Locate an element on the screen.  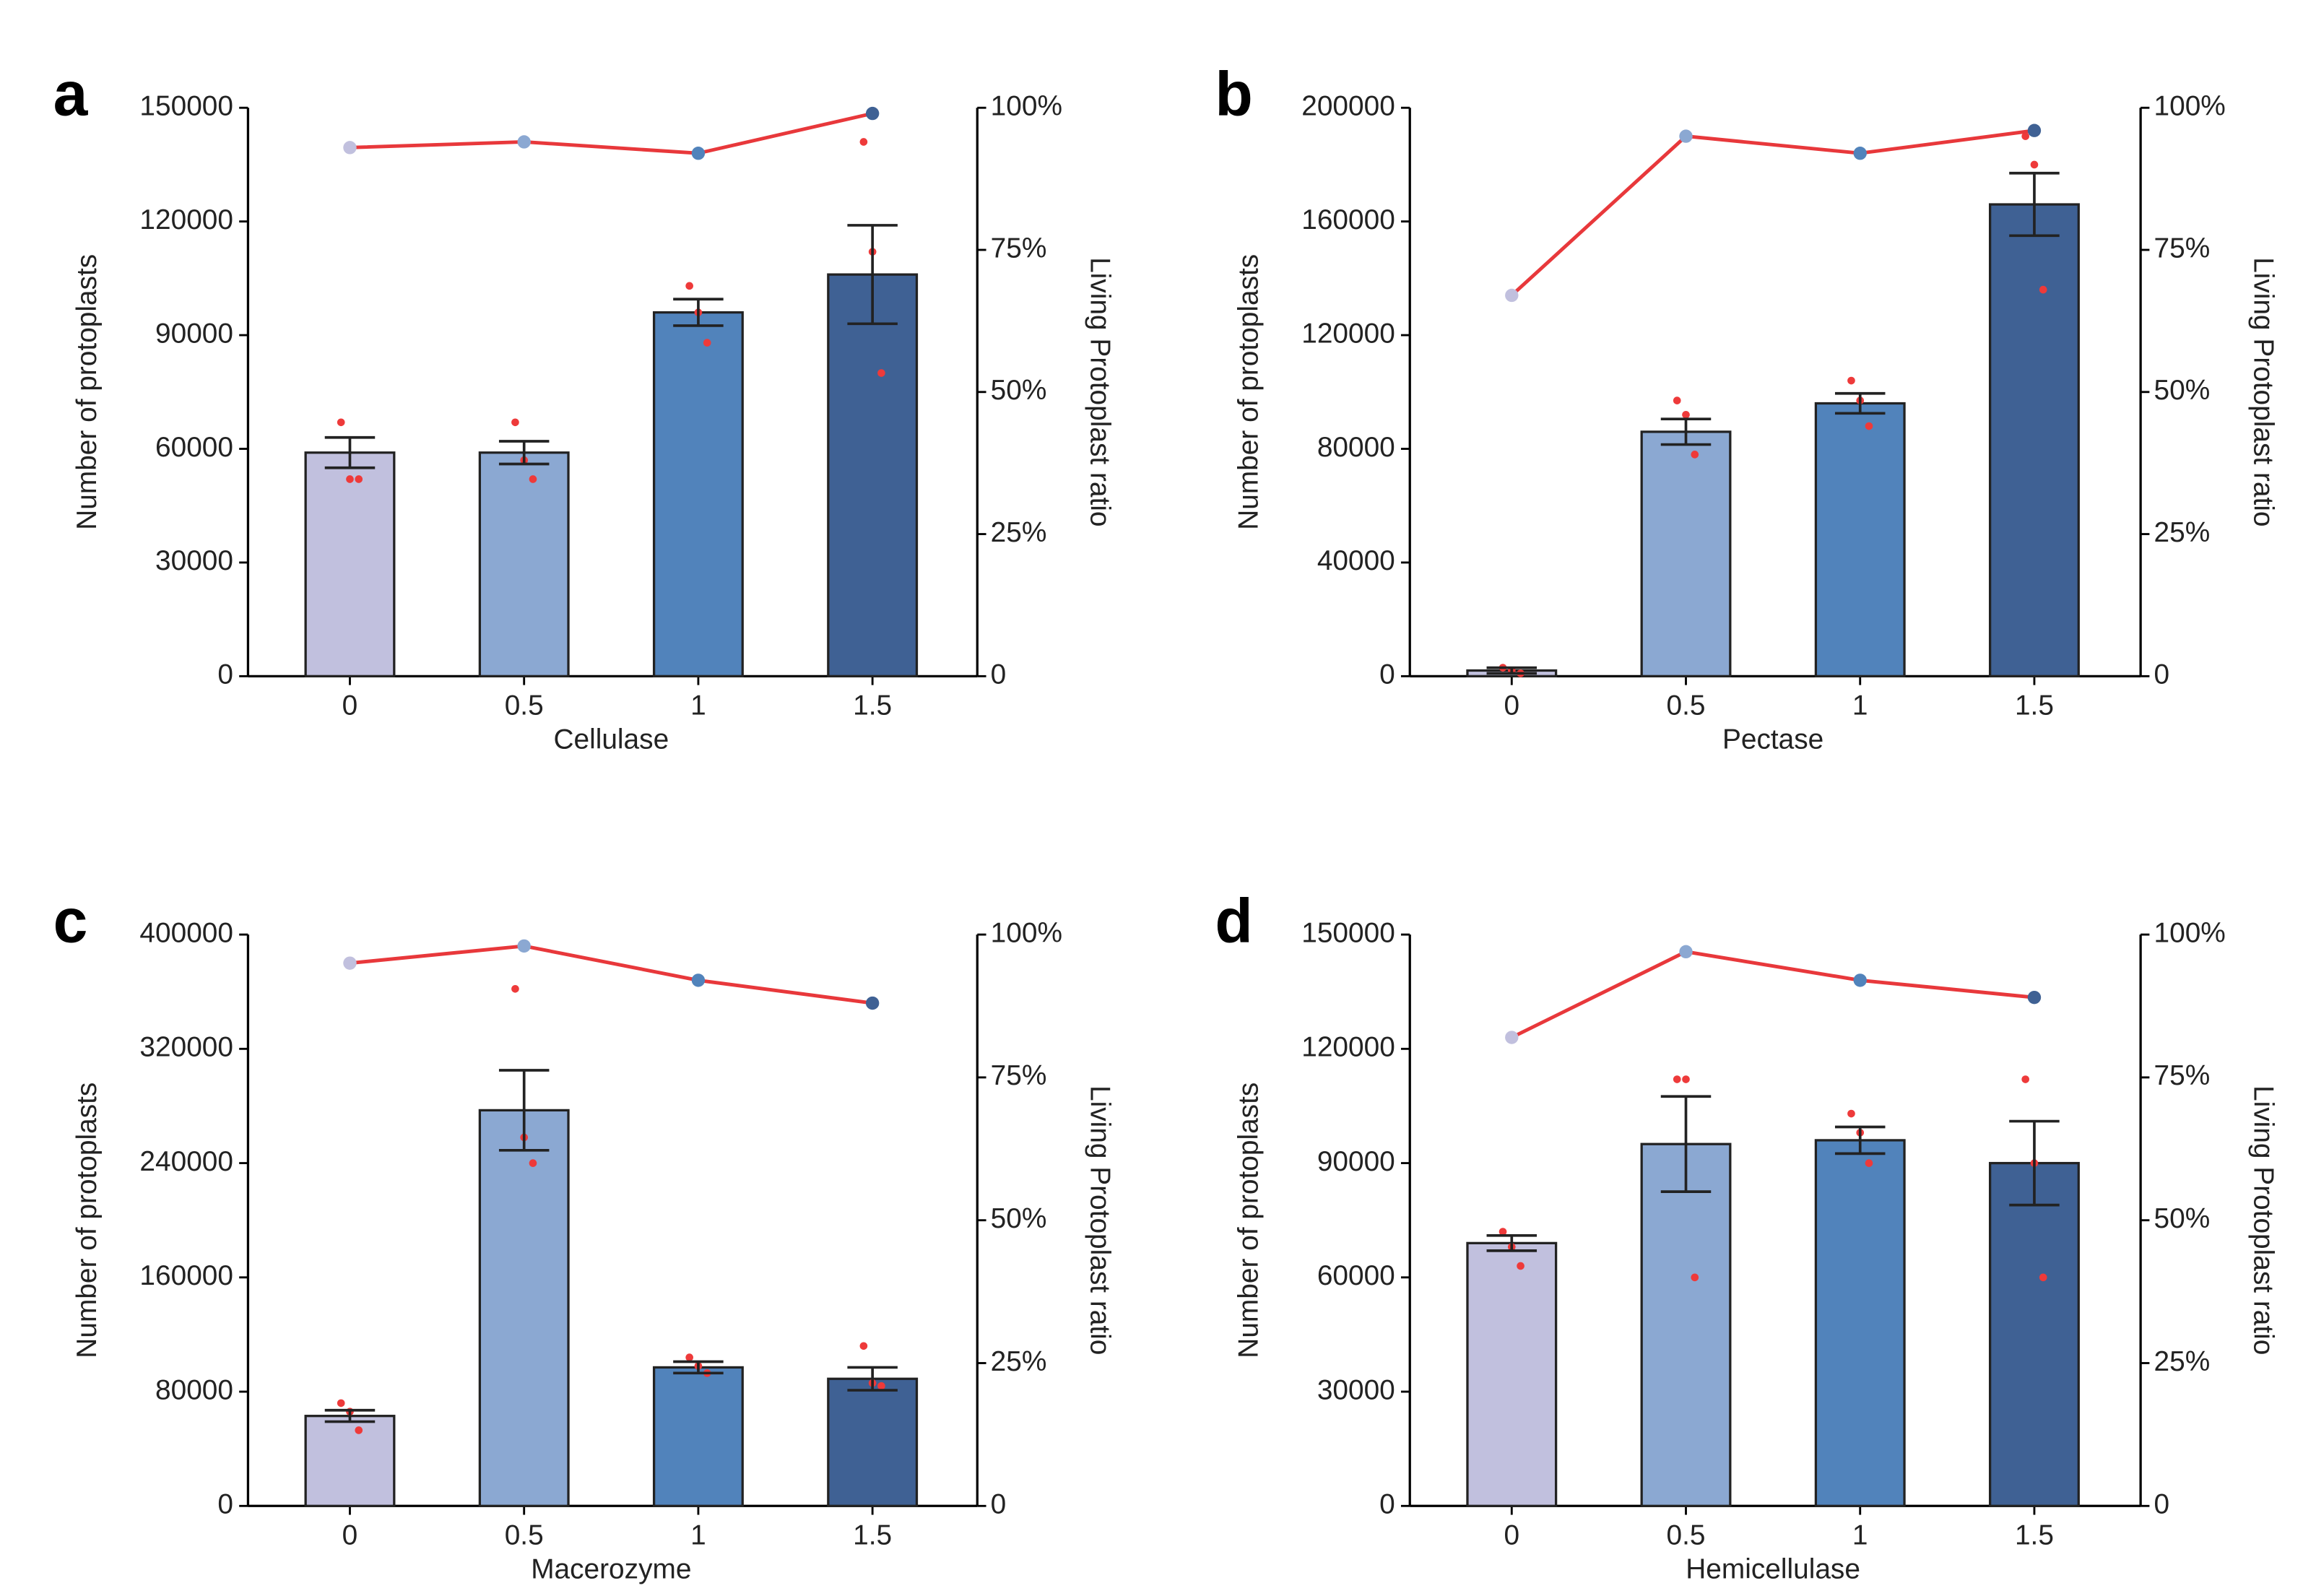
panel-label: d is located at coordinates (1233, 921).